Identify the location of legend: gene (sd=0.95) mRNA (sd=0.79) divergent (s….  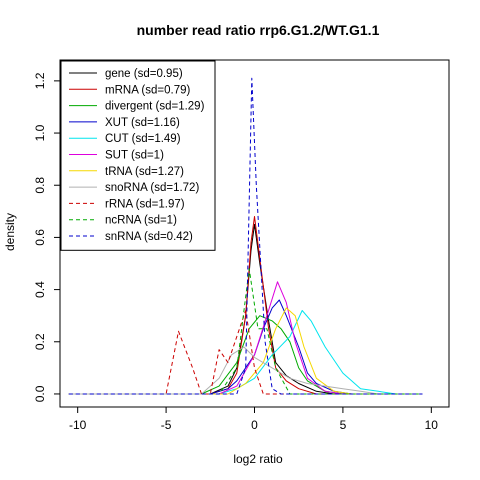
(138, 155).